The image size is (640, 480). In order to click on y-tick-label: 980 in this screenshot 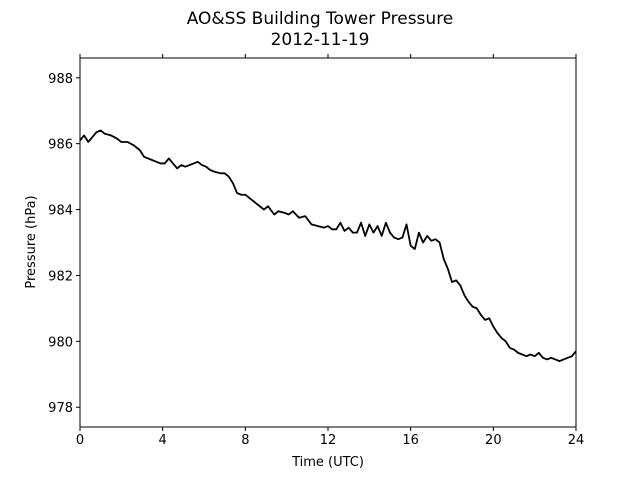, I will do `click(60, 342)`.